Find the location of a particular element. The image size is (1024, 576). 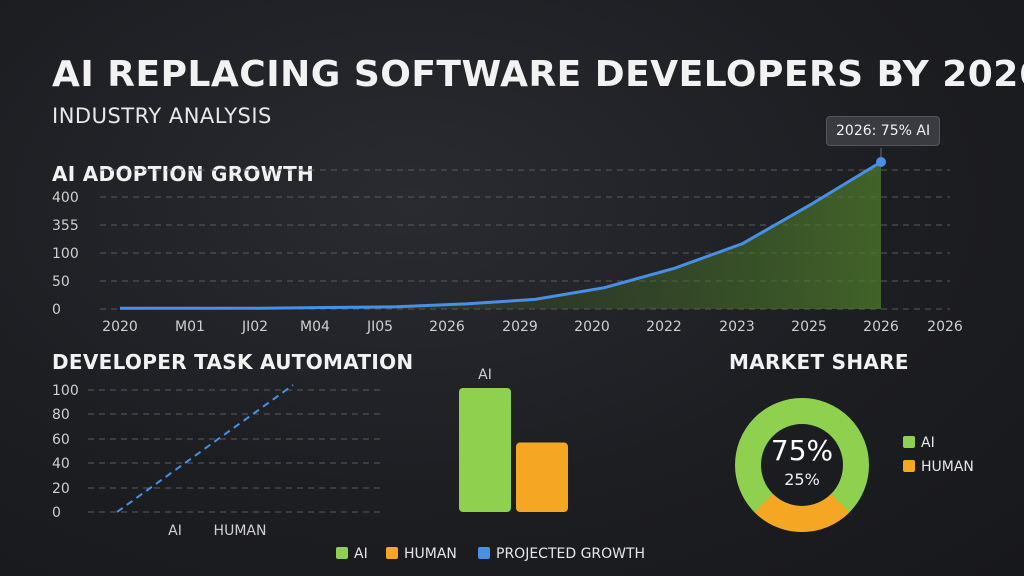

legend-swatch-human is located at coordinates (392, 553).